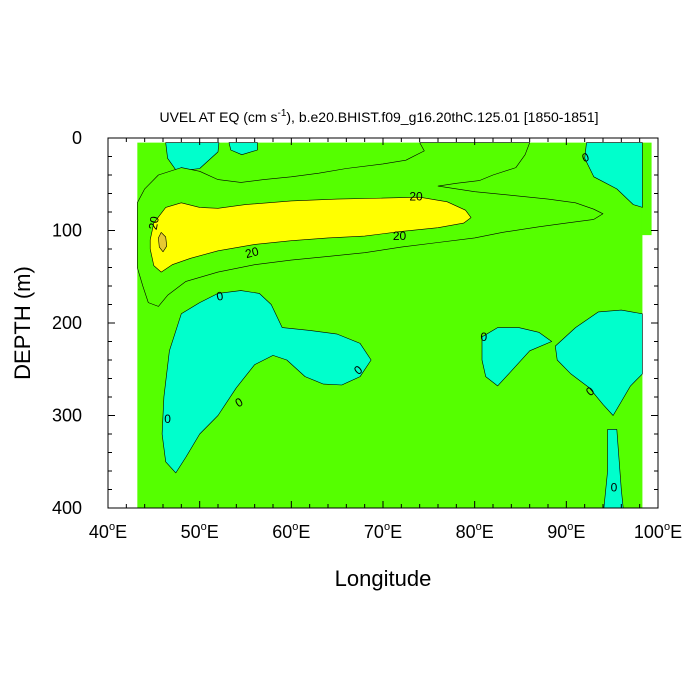 Image resolution: width=700 pixels, height=700 pixels. What do you see at coordinates (167, 419) in the screenshot?
I see `contour-label-5: 0` at bounding box center [167, 419].